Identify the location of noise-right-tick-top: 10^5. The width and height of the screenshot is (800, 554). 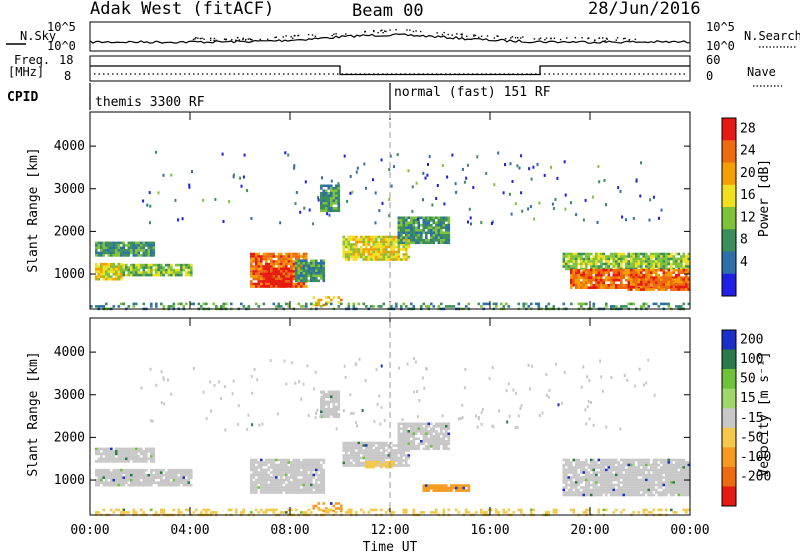
(720, 27).